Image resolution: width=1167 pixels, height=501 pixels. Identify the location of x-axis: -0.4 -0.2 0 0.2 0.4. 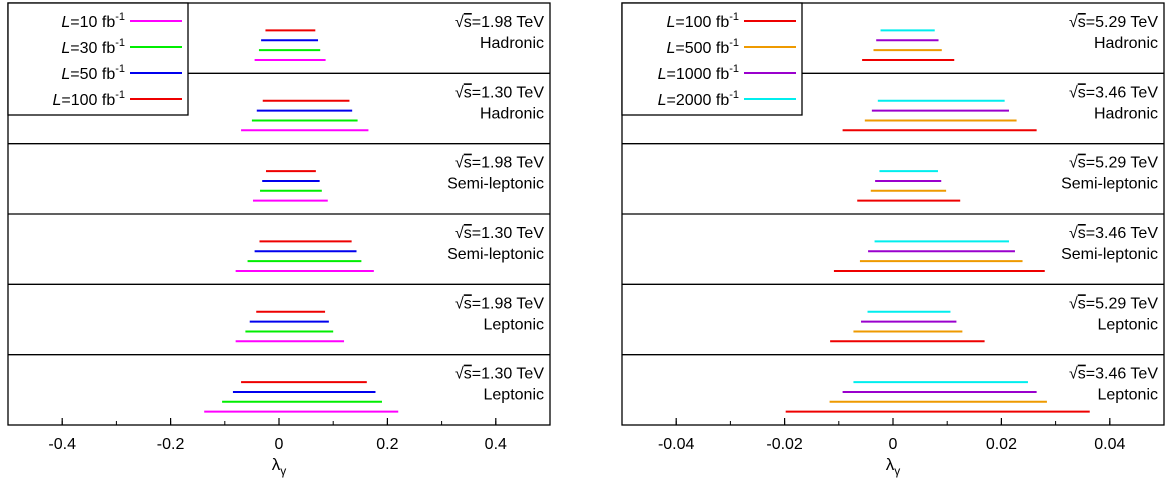
(277, 435).